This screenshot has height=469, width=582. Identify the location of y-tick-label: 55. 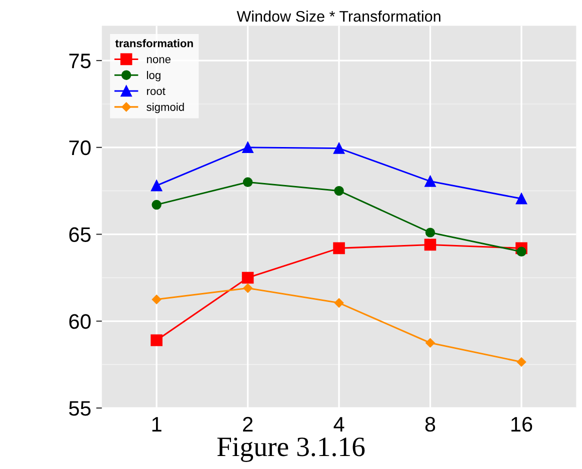
(80, 408).